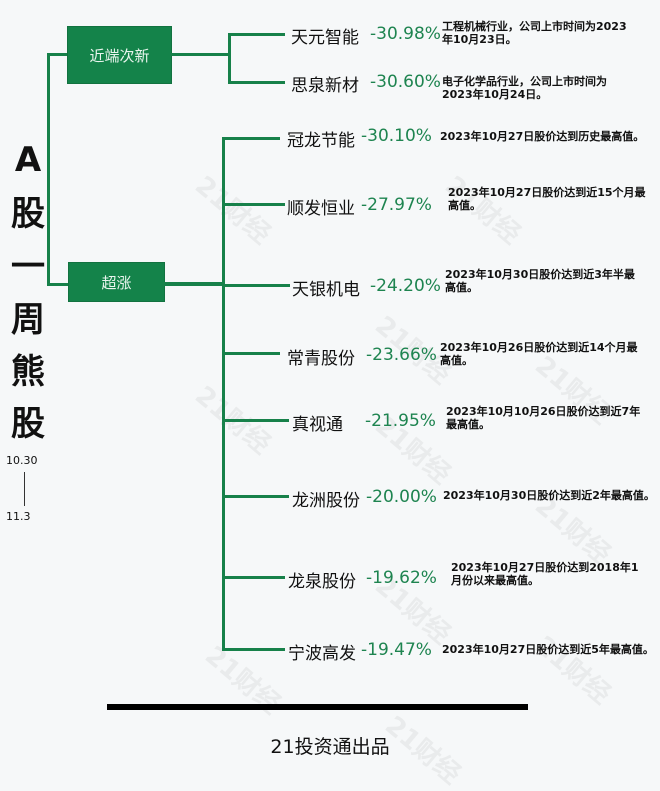 This screenshot has width=660, height=791. Describe the element at coordinates (401, 578) in the screenshot. I see `stock-change: -19.62%` at that location.